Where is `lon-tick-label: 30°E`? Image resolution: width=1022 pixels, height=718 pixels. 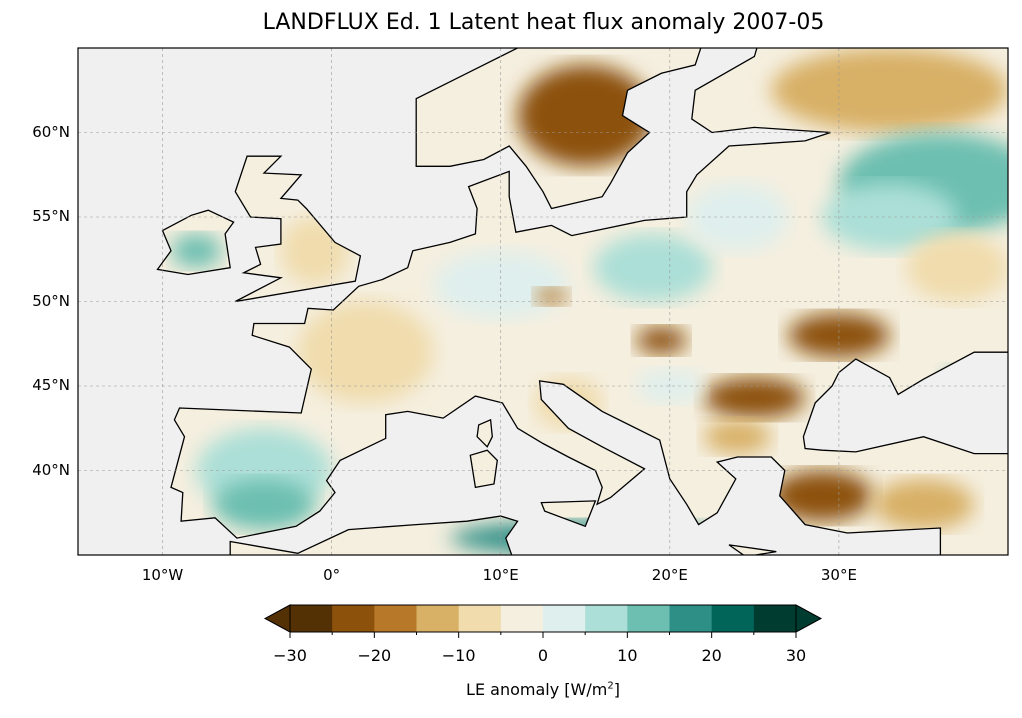 lon-tick-label: 30°E is located at coordinates (838, 575).